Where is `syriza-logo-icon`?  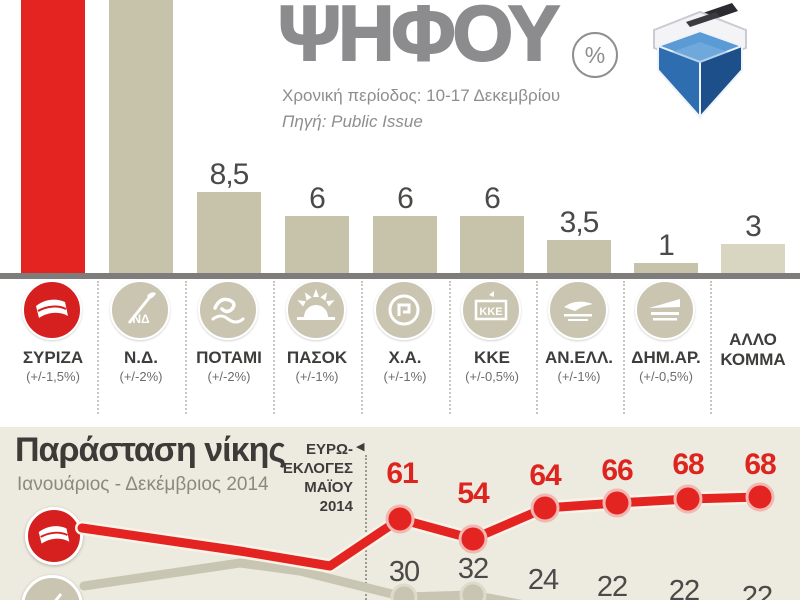
syriza-logo-icon is located at coordinates (52, 310).